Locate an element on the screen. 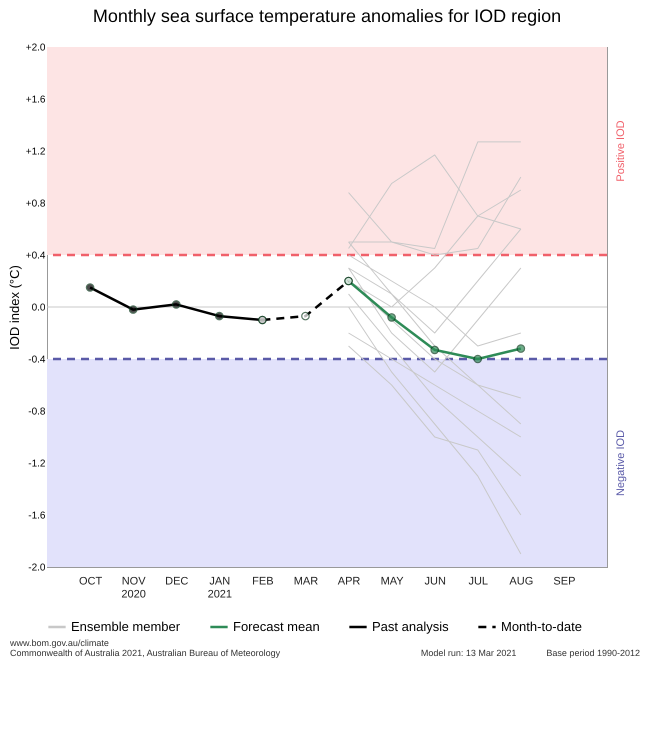 Image resolution: width=660 pixels, height=729 pixels. x-tick-label: MAR is located at coordinates (306, 582).